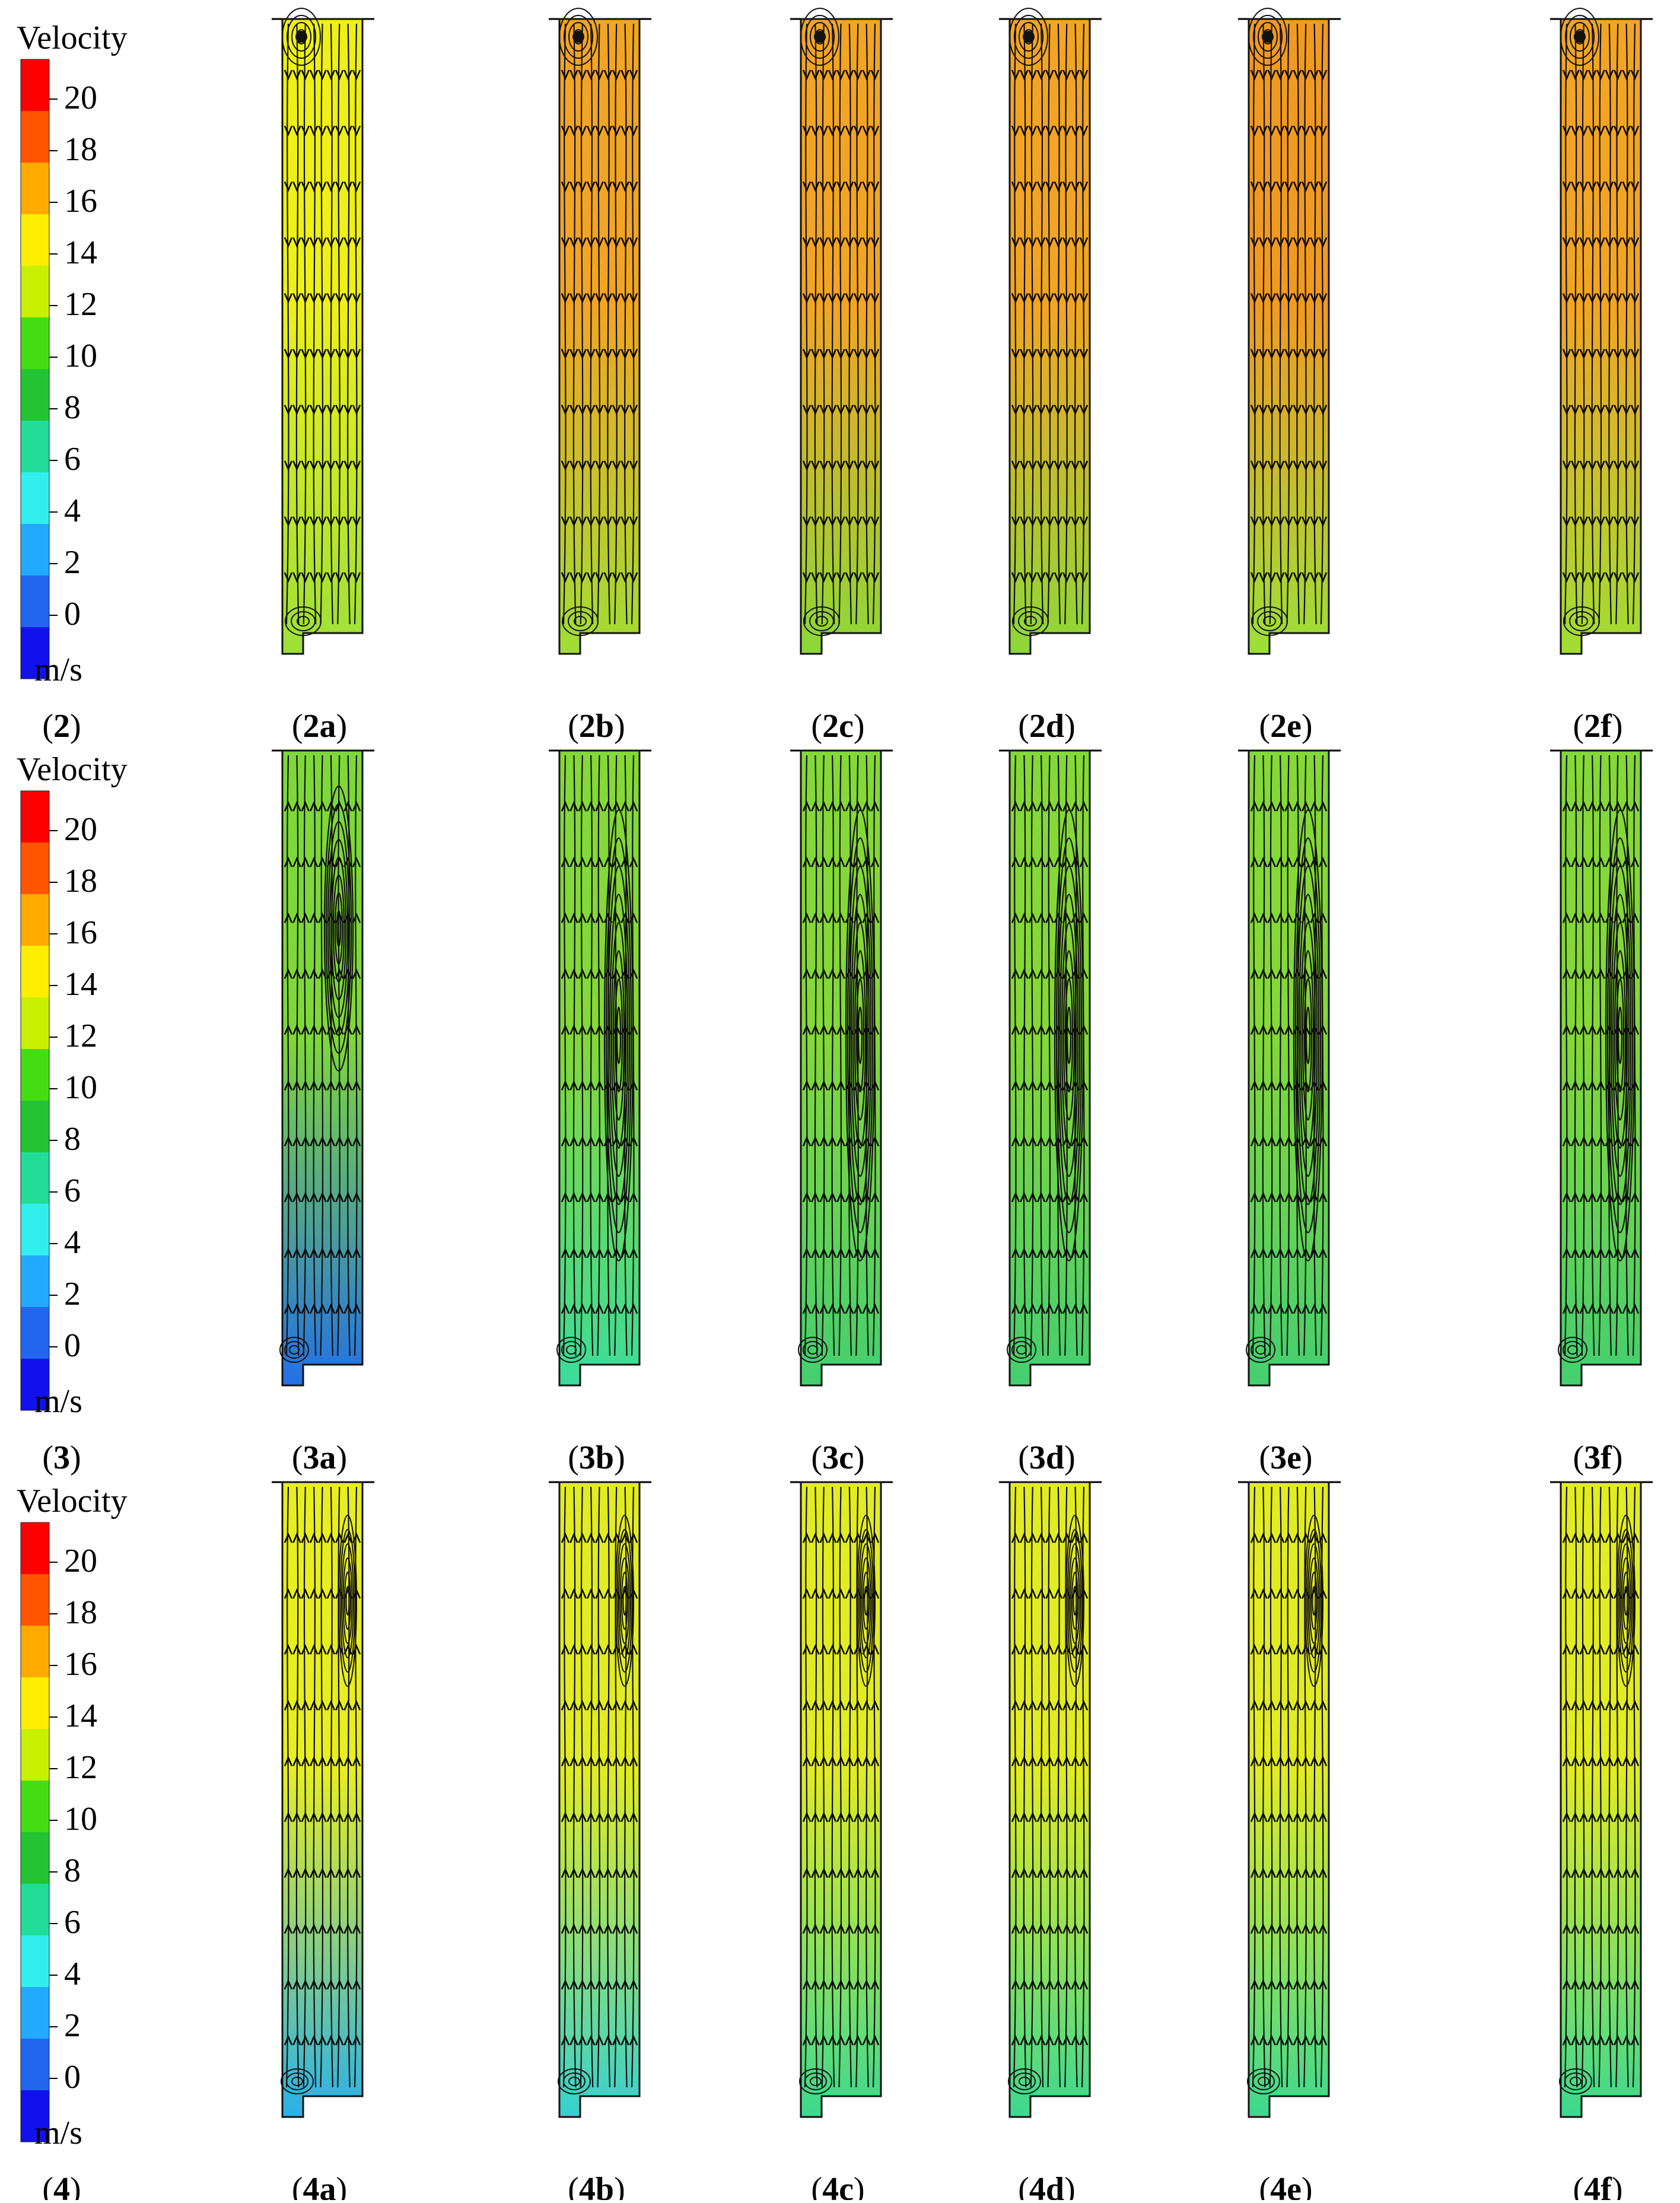 The image size is (1680, 2203). Describe the element at coordinates (80, 304) in the screenshot. I see `legend-tick-label: 12` at that location.